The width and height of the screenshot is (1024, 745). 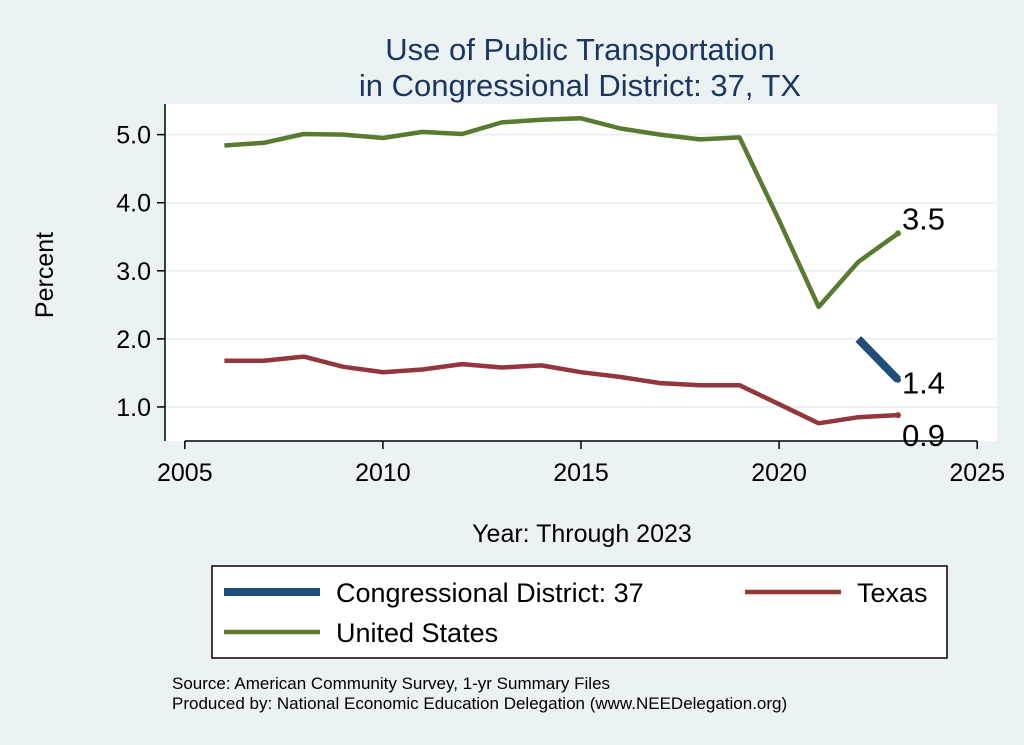 What do you see at coordinates (133, 340) in the screenshot?
I see `y-tick-label-1: 2.0` at bounding box center [133, 340].